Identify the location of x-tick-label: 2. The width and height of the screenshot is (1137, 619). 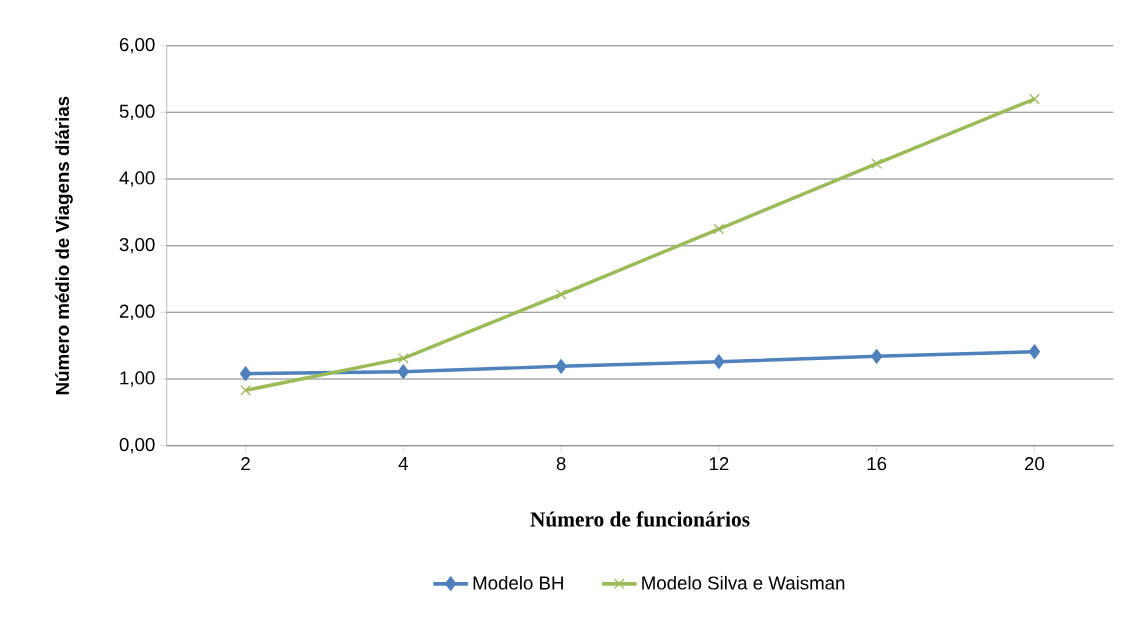
(245, 464).